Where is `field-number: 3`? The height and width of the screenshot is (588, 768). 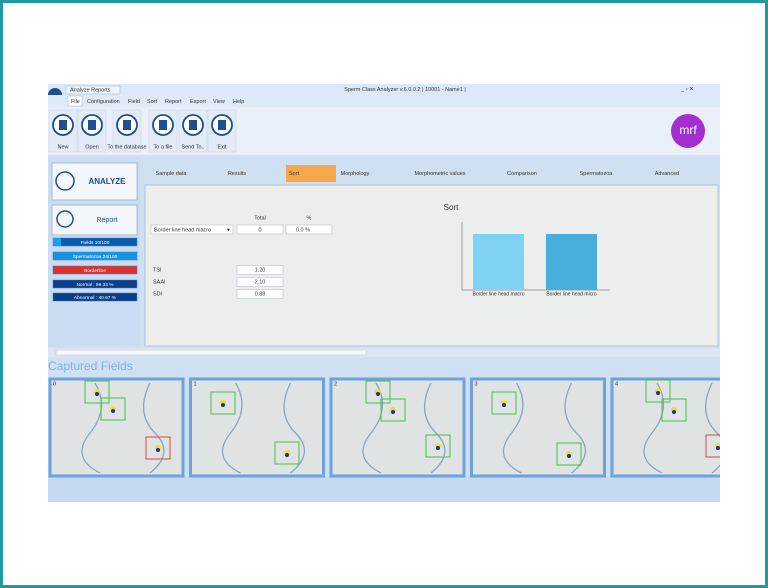
field-number: 3 is located at coordinates (476, 384).